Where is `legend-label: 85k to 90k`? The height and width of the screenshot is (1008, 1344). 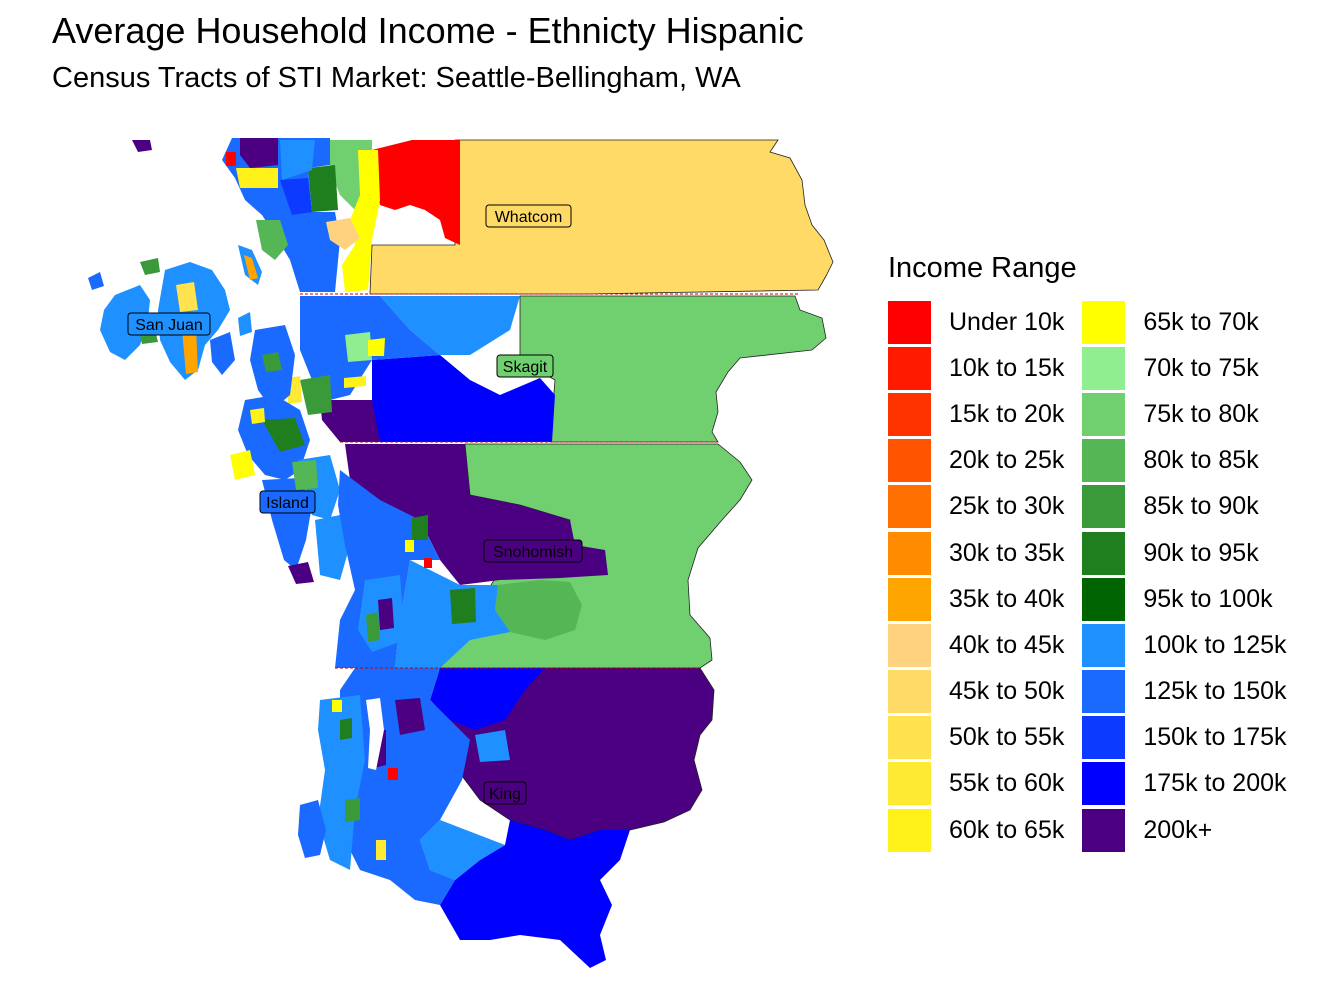
legend-label: 85k to 90k is located at coordinates (1201, 506).